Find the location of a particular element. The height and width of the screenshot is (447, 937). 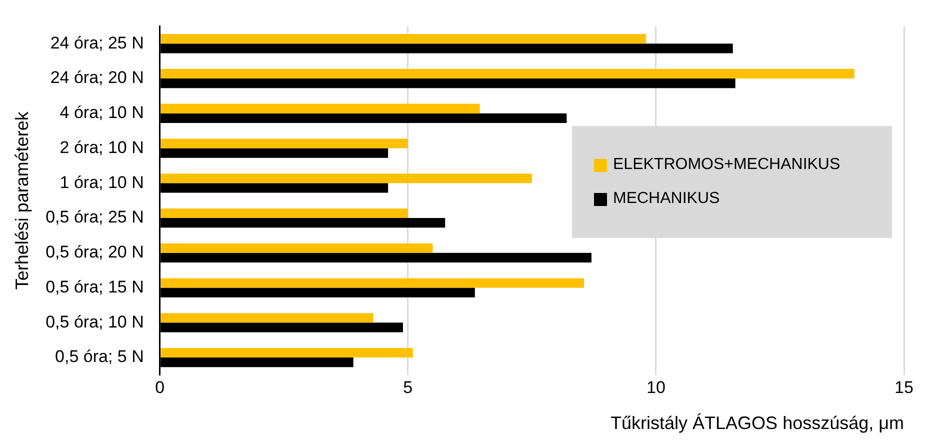

y-tick-label: 0,5 óra; 25 N is located at coordinates (95, 217).